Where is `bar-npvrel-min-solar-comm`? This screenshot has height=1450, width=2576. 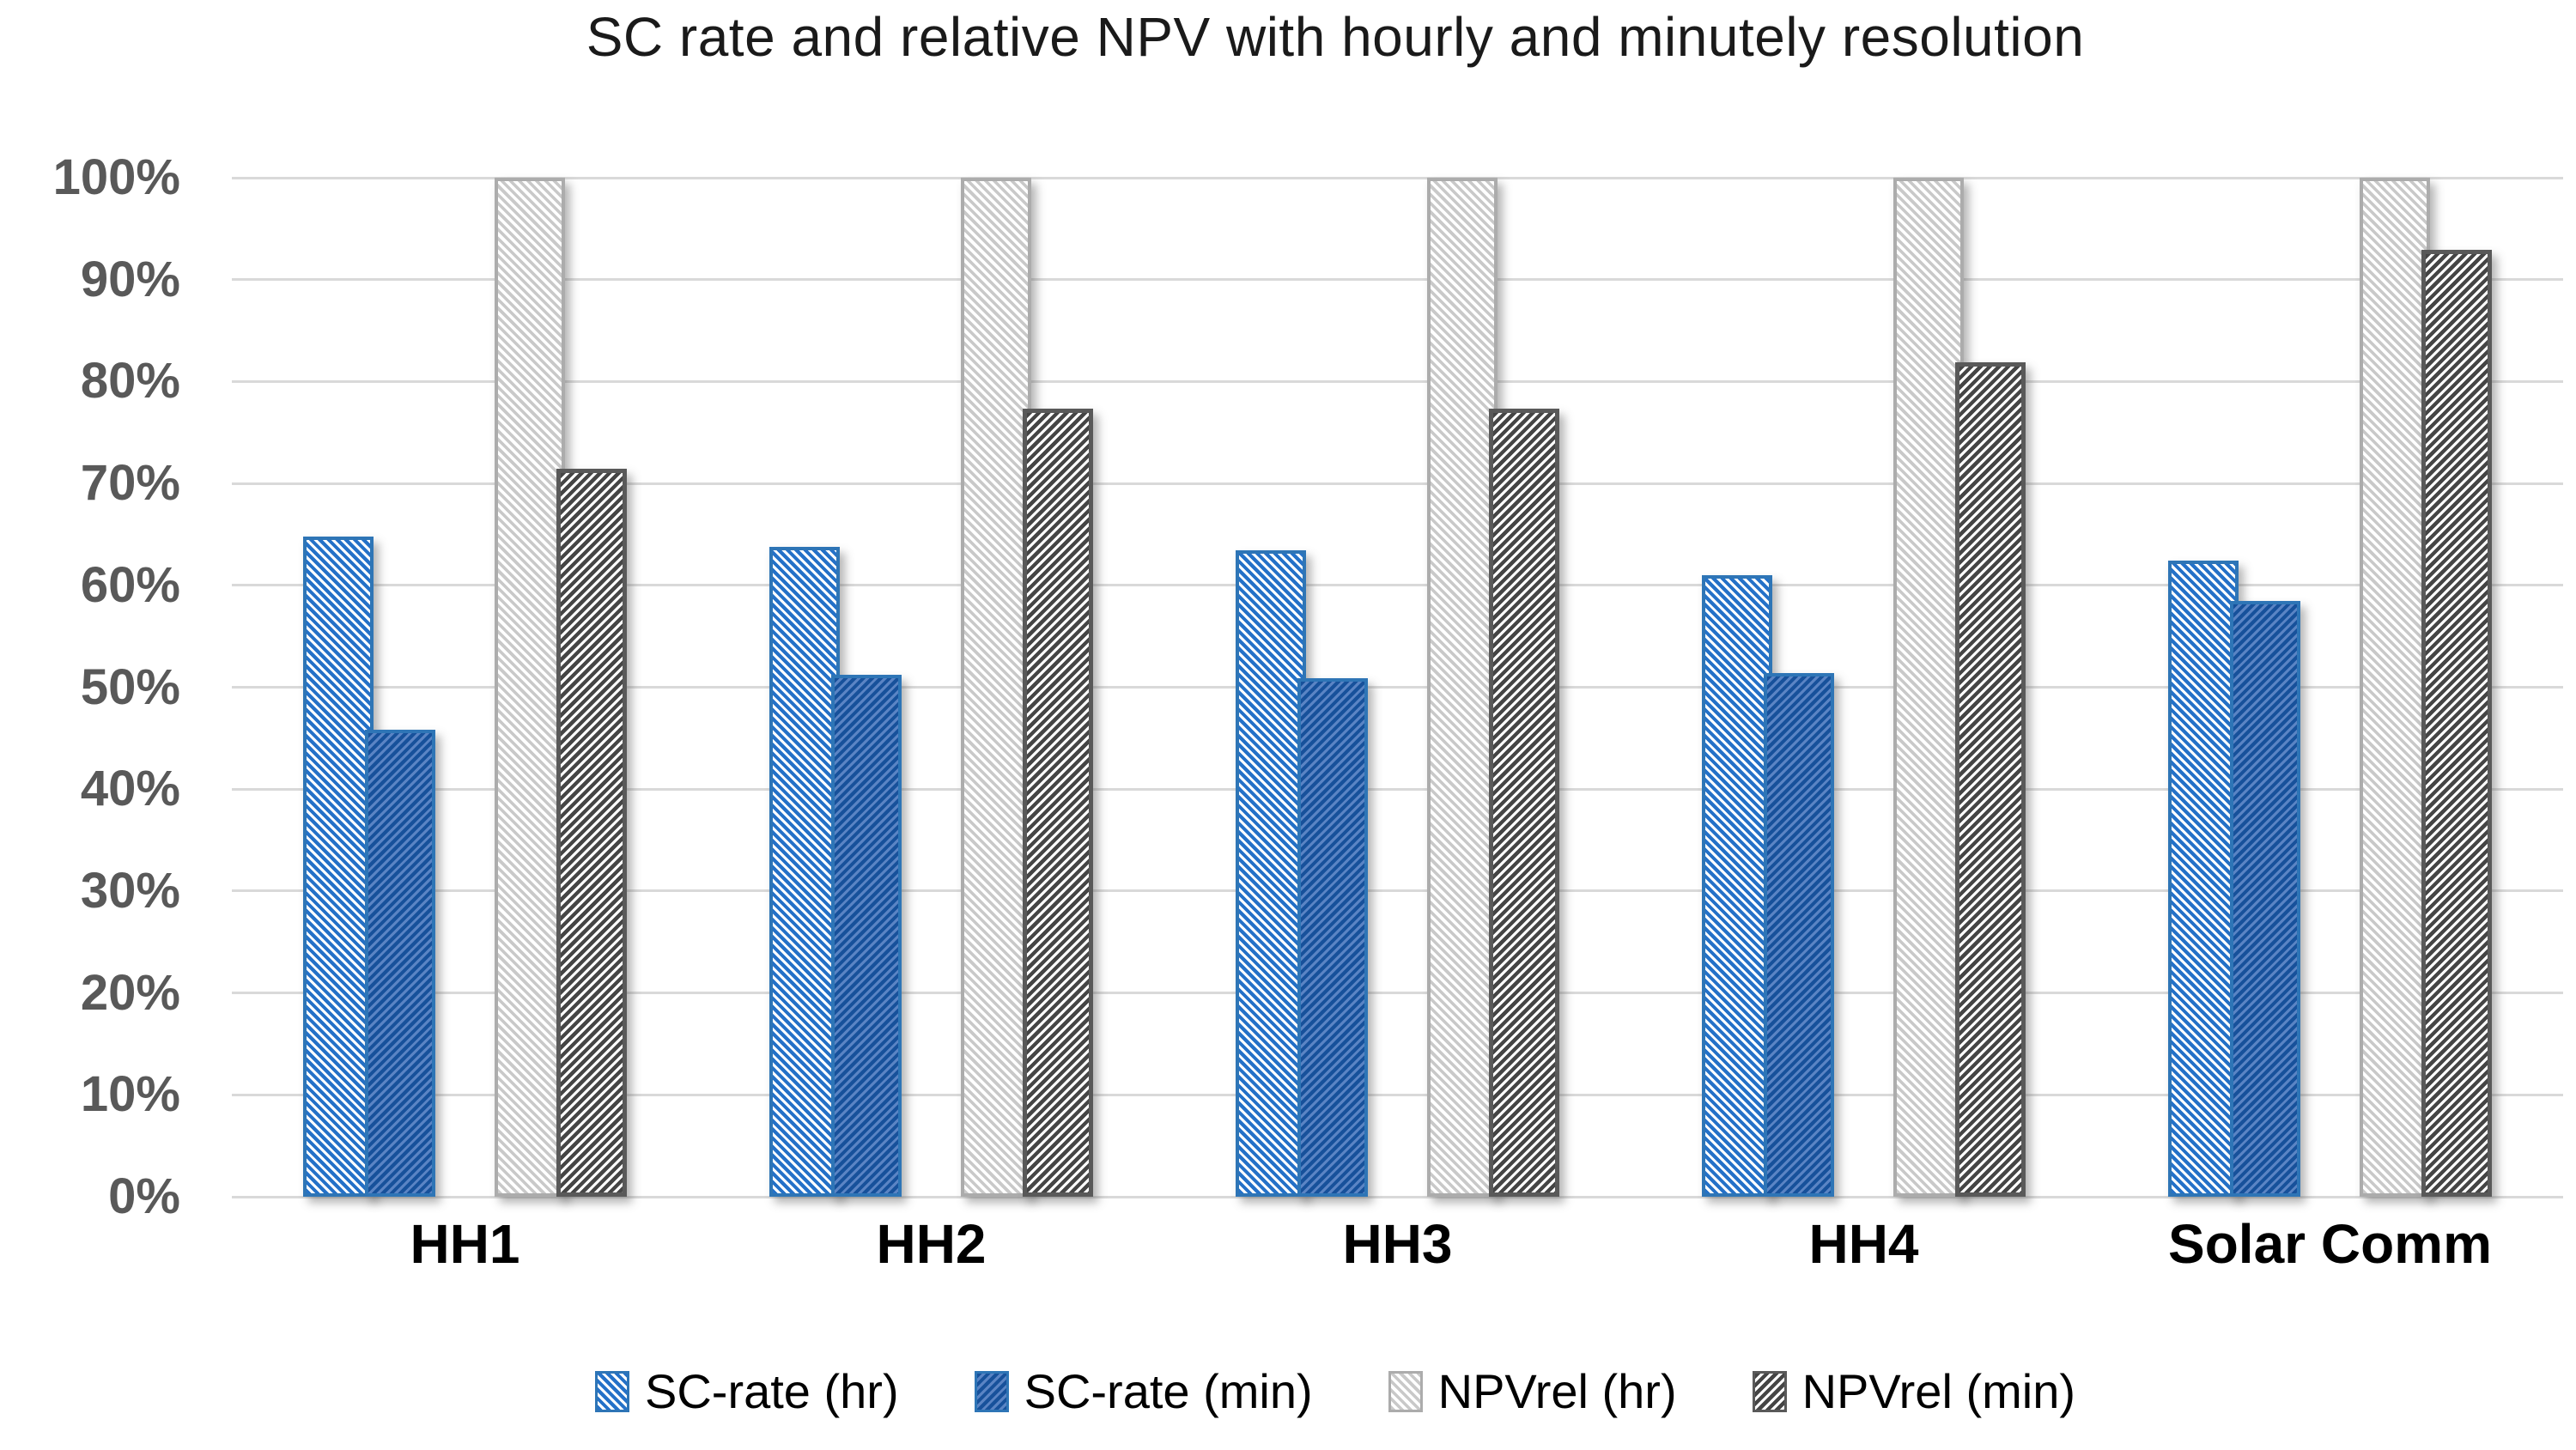 bar-npvrel-min-solar-comm is located at coordinates (2456, 724).